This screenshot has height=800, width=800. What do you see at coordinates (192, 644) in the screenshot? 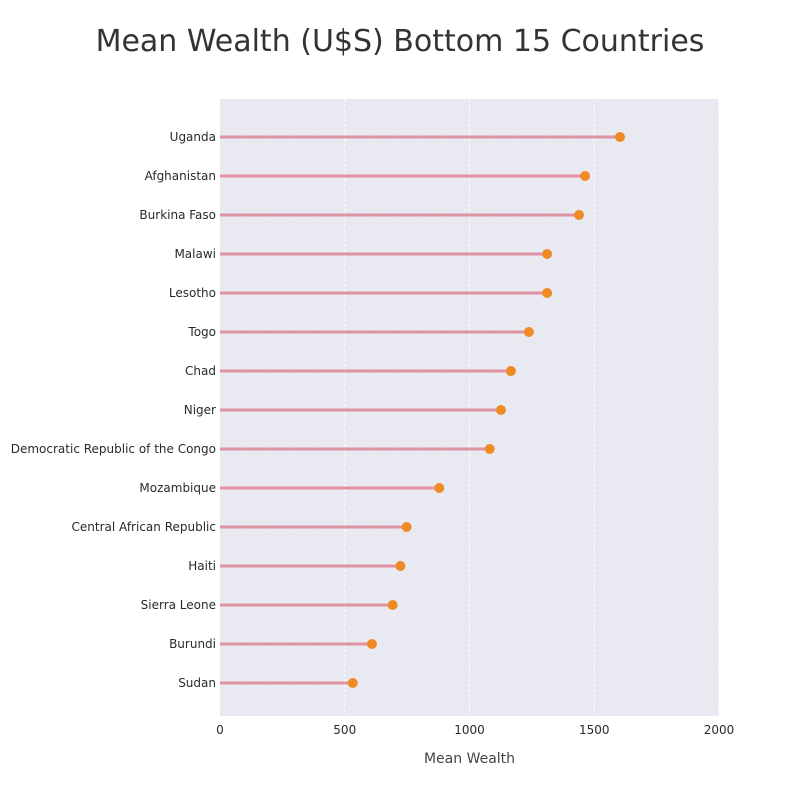
I see `y-category-label: Burundi` at bounding box center [192, 644].